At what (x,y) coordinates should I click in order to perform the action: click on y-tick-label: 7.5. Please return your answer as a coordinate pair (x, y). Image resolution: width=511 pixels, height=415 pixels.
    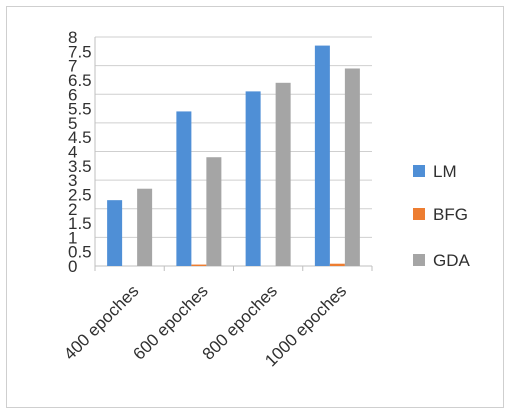
    Looking at the image, I should click on (80, 51).